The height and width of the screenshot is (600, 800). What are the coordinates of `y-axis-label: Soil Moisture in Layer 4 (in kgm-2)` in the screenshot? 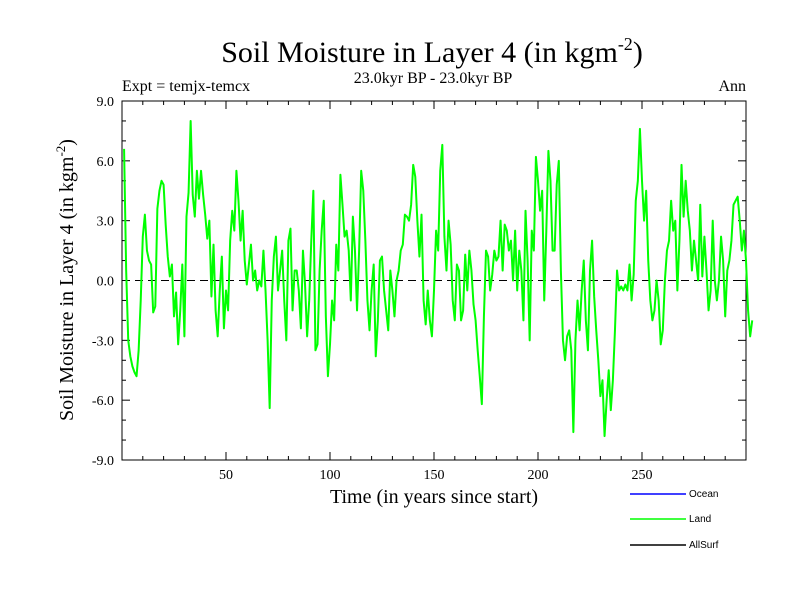 It's located at (65, 280).